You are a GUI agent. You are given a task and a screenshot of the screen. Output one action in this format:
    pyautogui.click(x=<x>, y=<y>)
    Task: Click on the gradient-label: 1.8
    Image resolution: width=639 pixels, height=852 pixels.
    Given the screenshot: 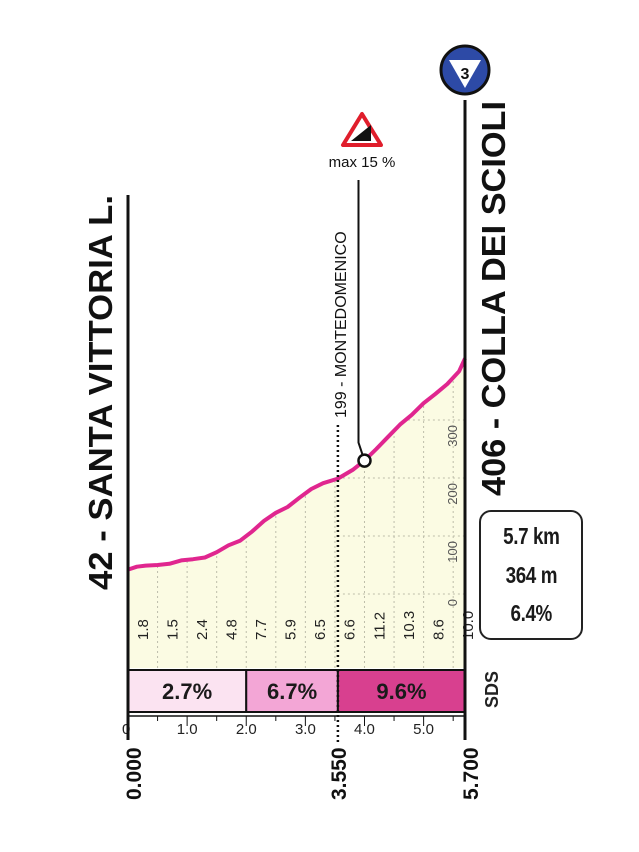 What is the action you would take?
    pyautogui.click(x=143, y=629)
    